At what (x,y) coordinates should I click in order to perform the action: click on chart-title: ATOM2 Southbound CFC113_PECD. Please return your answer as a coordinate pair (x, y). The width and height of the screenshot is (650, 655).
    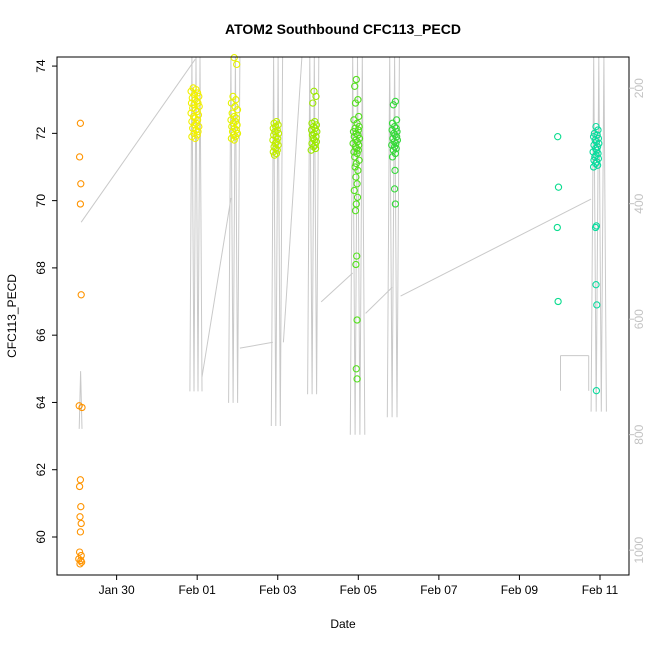
    Looking at the image, I should click on (343, 29).